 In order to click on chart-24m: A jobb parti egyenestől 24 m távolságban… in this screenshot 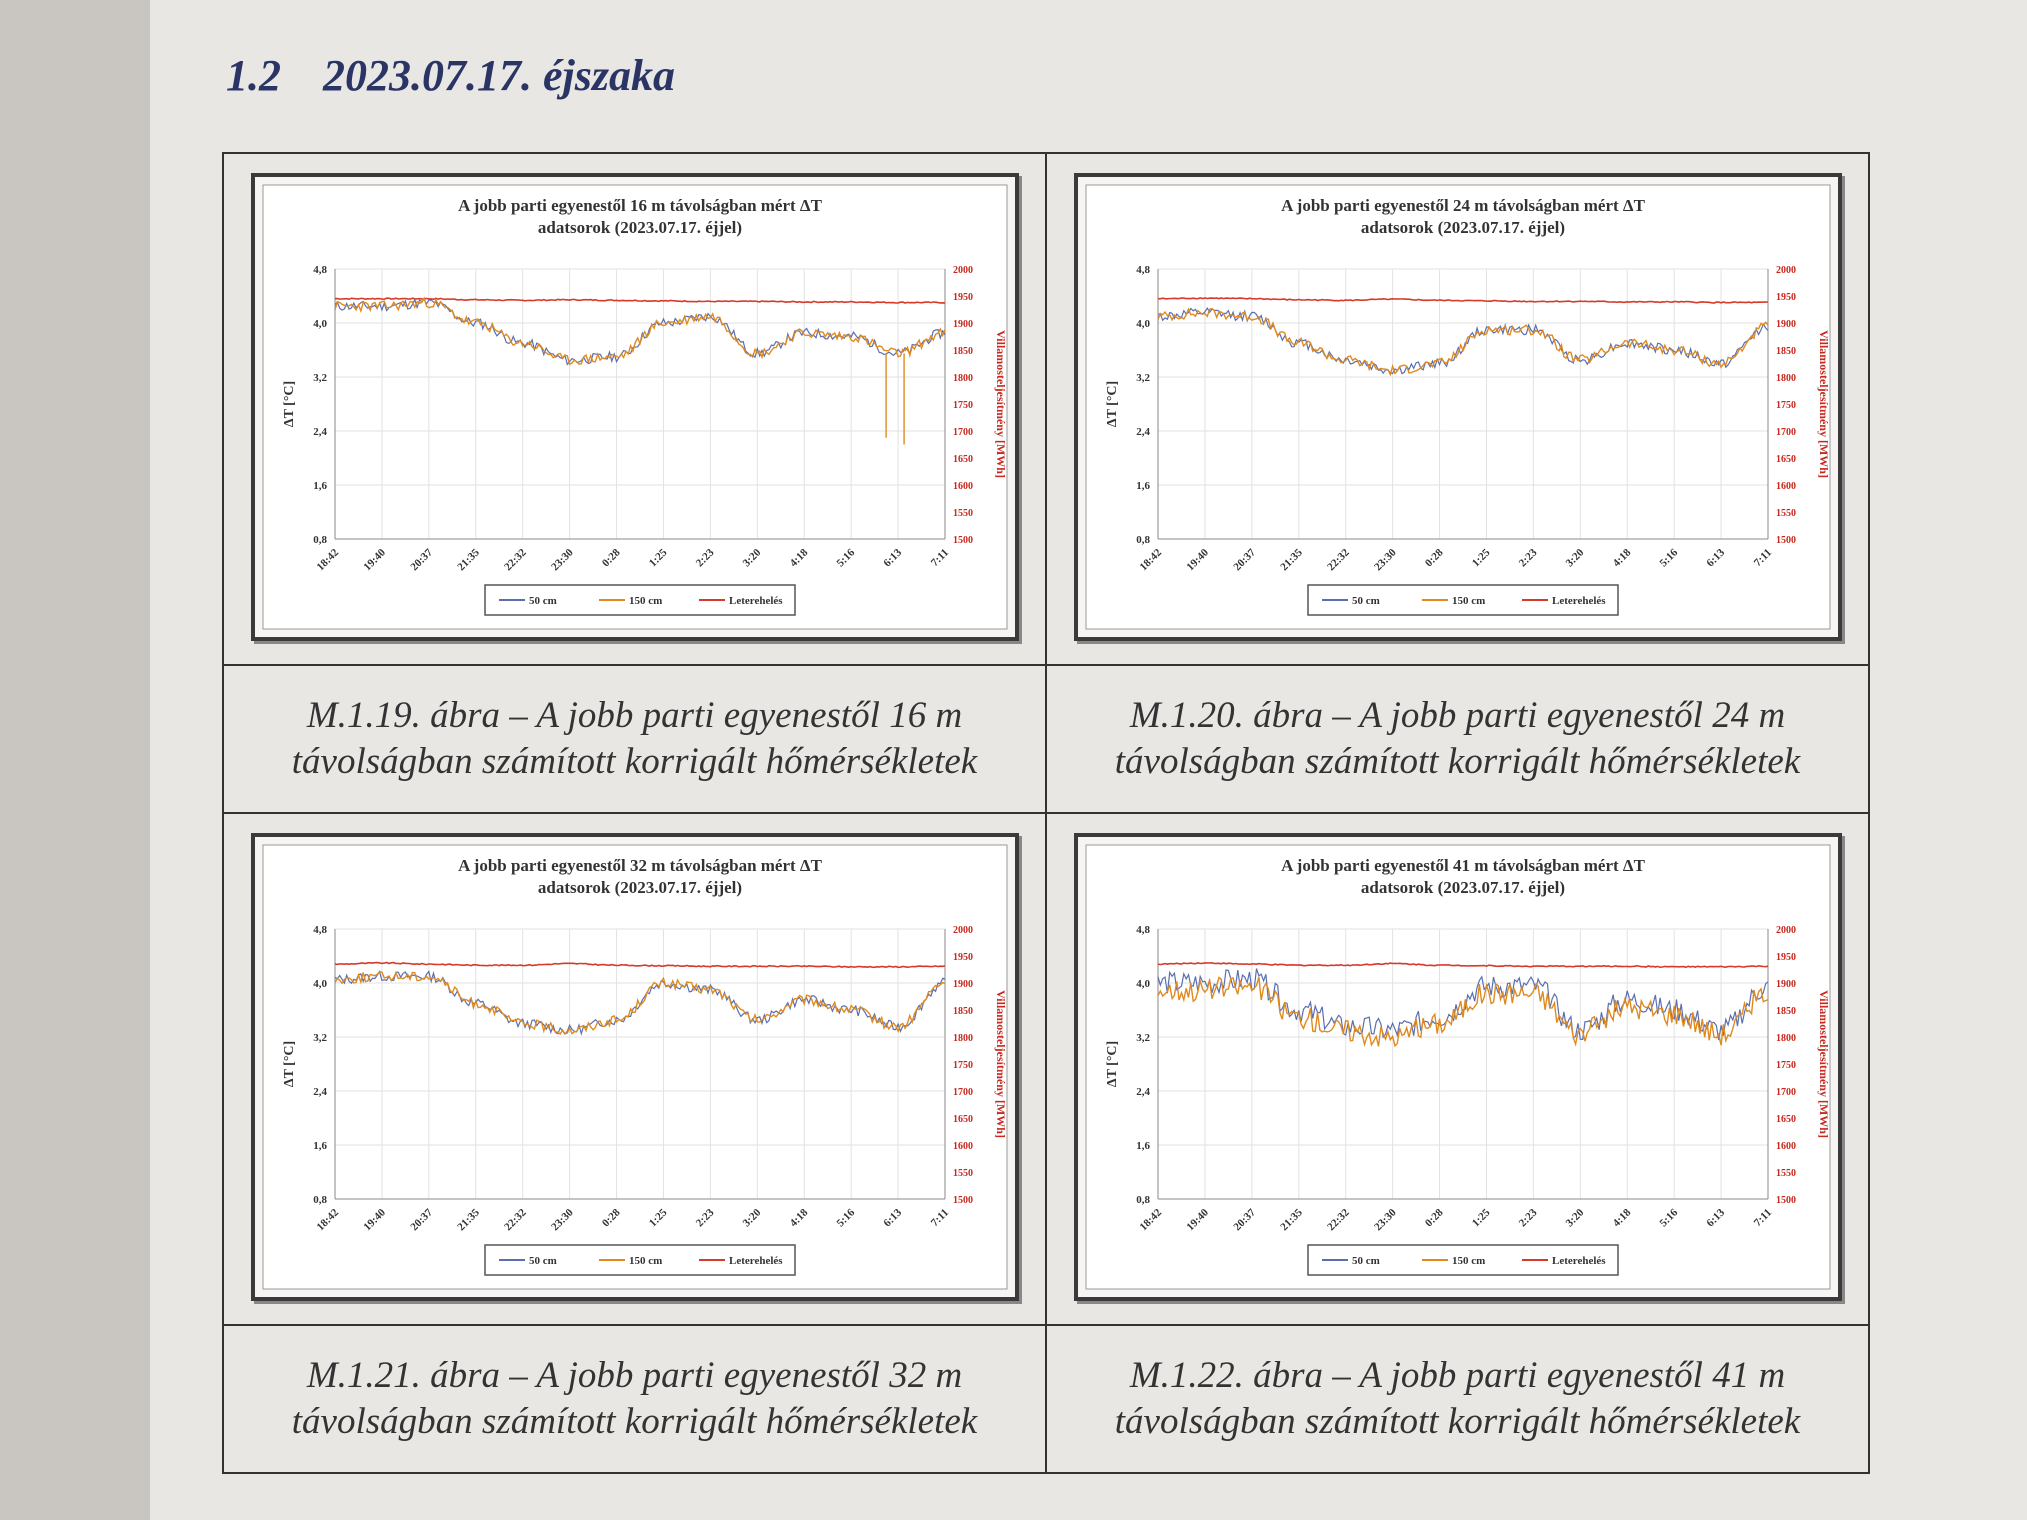, I will do `click(1458, 406)`.